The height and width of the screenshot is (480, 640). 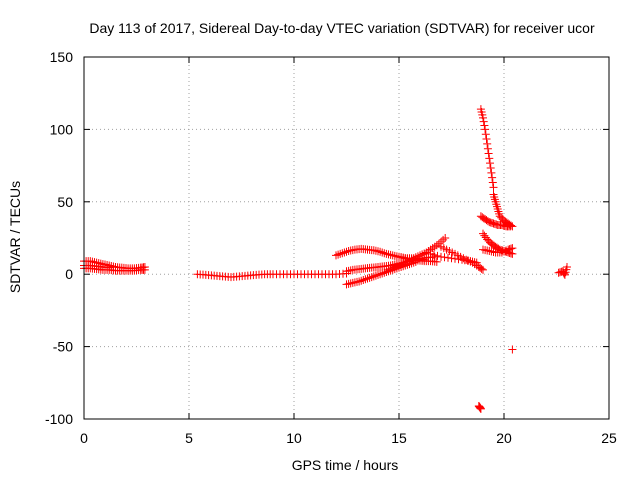 What do you see at coordinates (63, 347) in the screenshot?
I see `y-tick-label: -50` at bounding box center [63, 347].